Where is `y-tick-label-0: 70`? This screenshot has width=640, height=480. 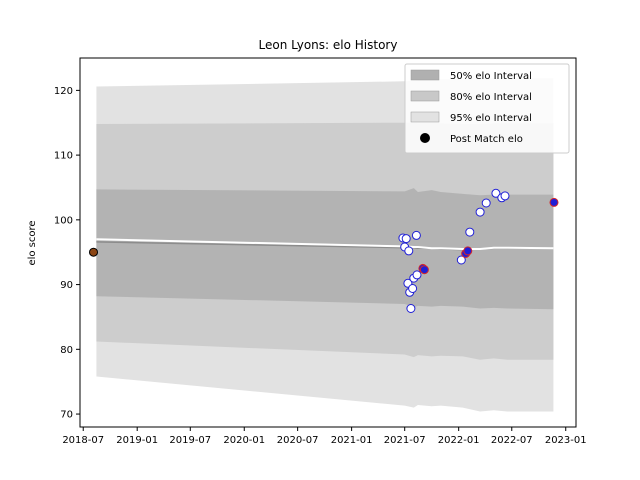 y-tick-label-0: 70 is located at coordinates (66, 415).